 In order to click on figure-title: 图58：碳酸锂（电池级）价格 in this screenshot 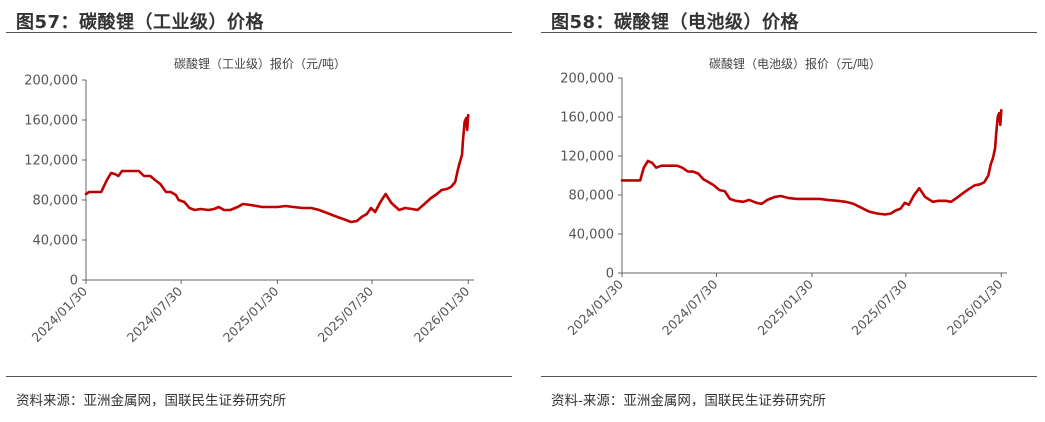, I will do `click(675, 22)`.